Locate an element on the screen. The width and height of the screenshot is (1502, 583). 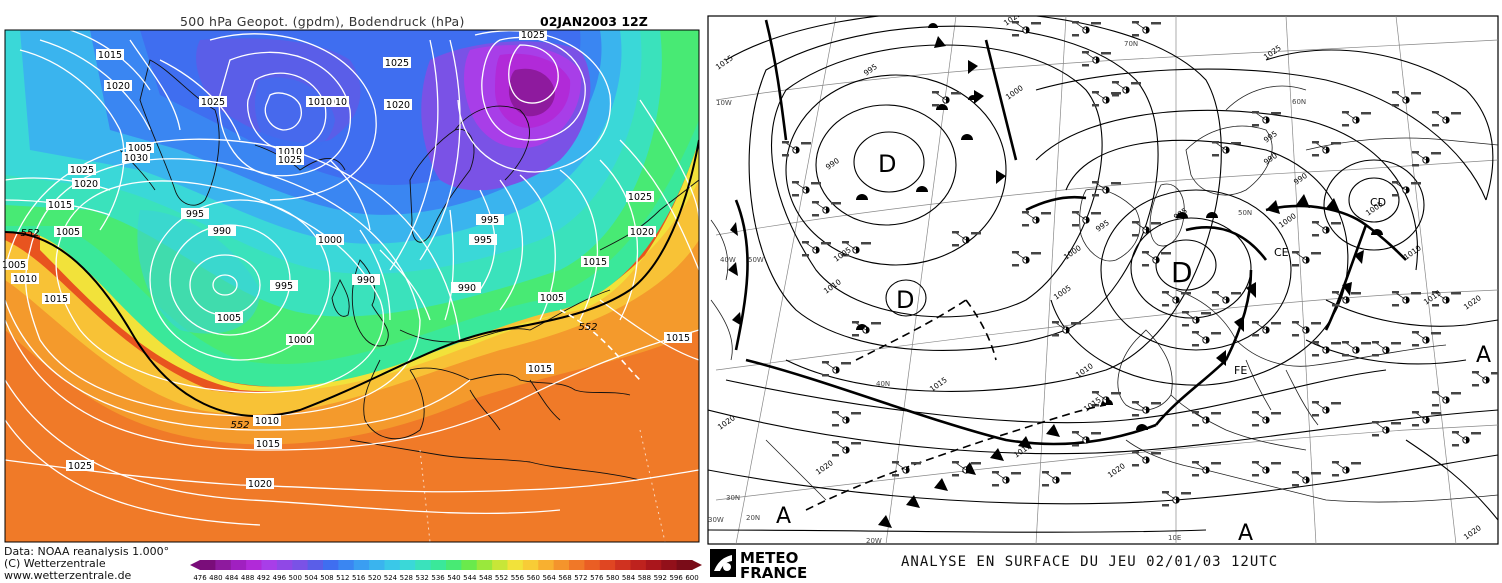
graticule-label: 20N is located at coordinates (753, 518).